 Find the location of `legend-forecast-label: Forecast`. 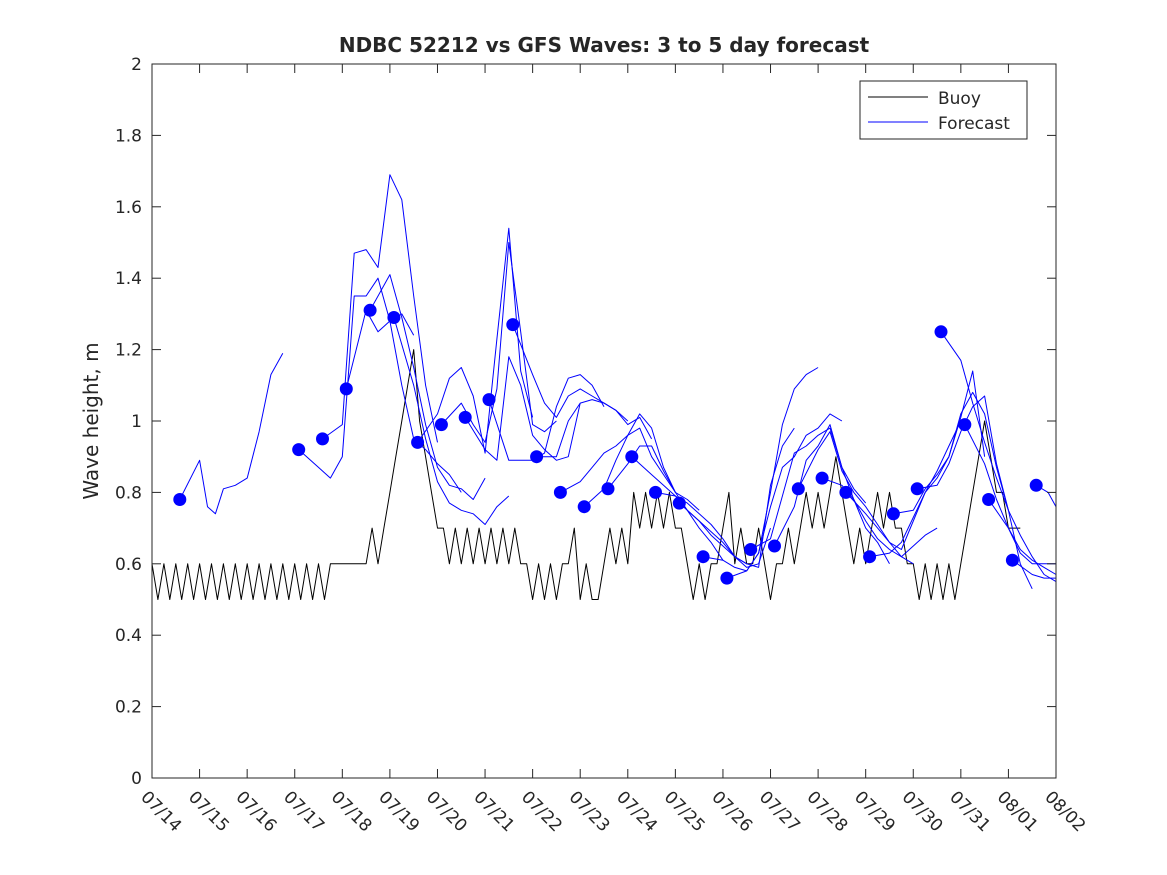

legend-forecast-label: Forecast is located at coordinates (974, 124).